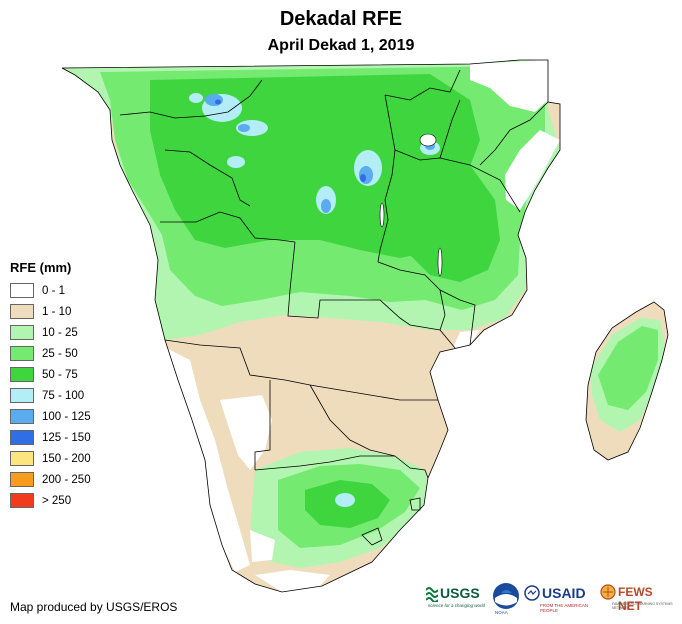 The image size is (682, 624). What do you see at coordinates (262, 546) in the screenshot?
I see `rfe-0-1-west-cape` at bounding box center [262, 546].